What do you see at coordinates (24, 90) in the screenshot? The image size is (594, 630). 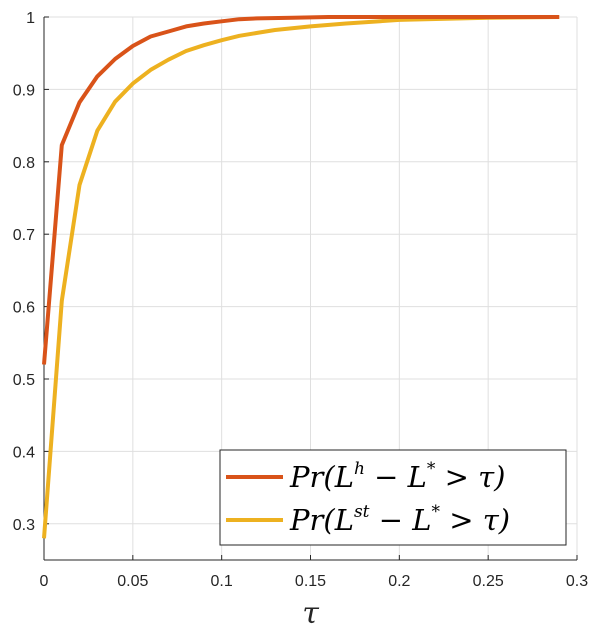 I see `y-tick-label-6: 0.9` at bounding box center [24, 90].